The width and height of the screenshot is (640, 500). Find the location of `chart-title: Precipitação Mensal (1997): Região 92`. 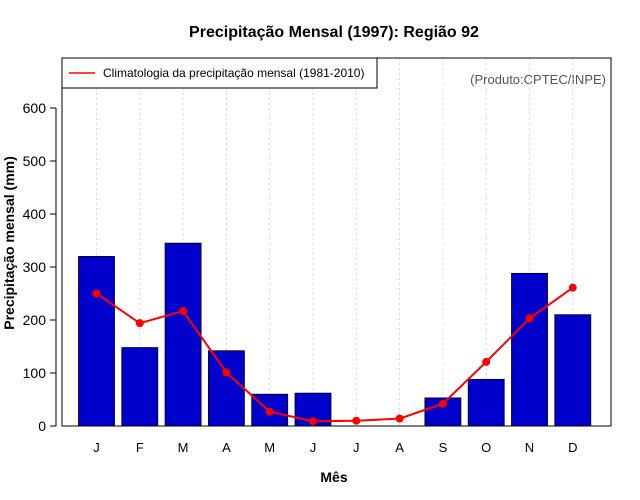

chart-title: Precipitação Mensal (1997): Região 92 is located at coordinates (334, 32).